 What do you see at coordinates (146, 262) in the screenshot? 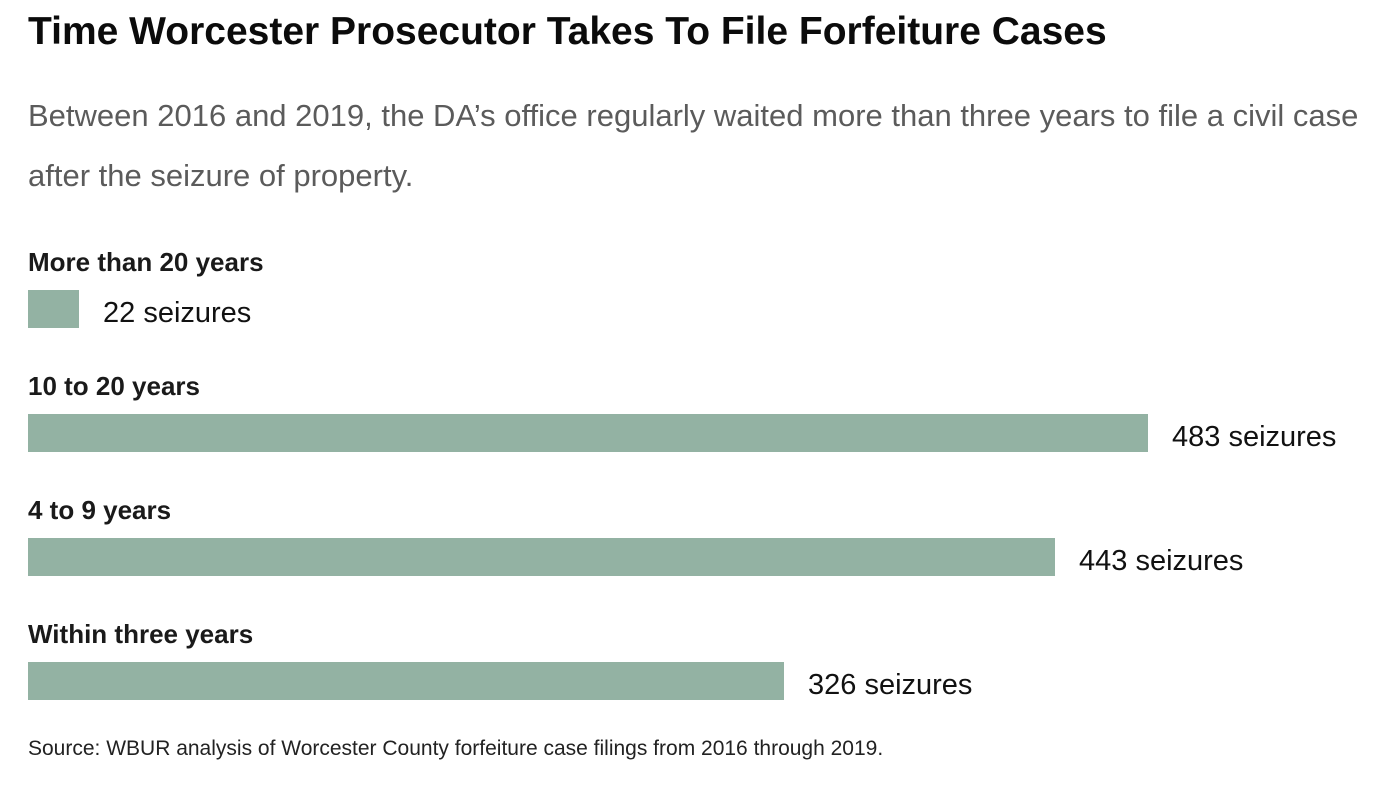
I see `category-label: More than 20 years` at bounding box center [146, 262].